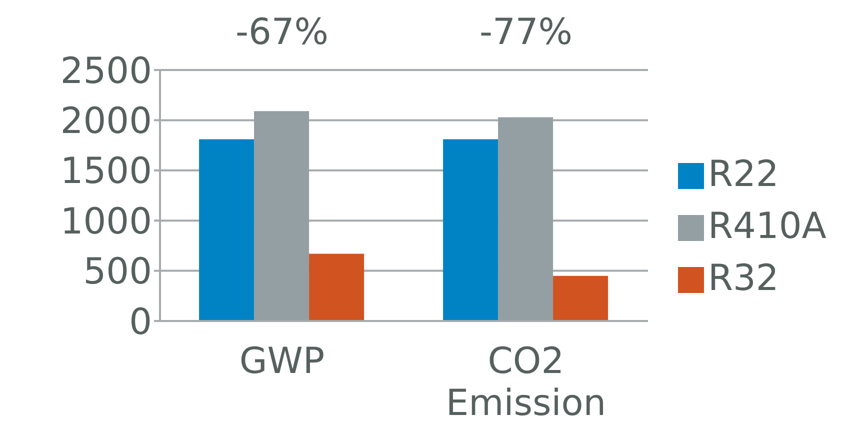 This screenshot has height=445, width=868. What do you see at coordinates (743, 278) in the screenshot?
I see `legend-label: R32` at bounding box center [743, 278].